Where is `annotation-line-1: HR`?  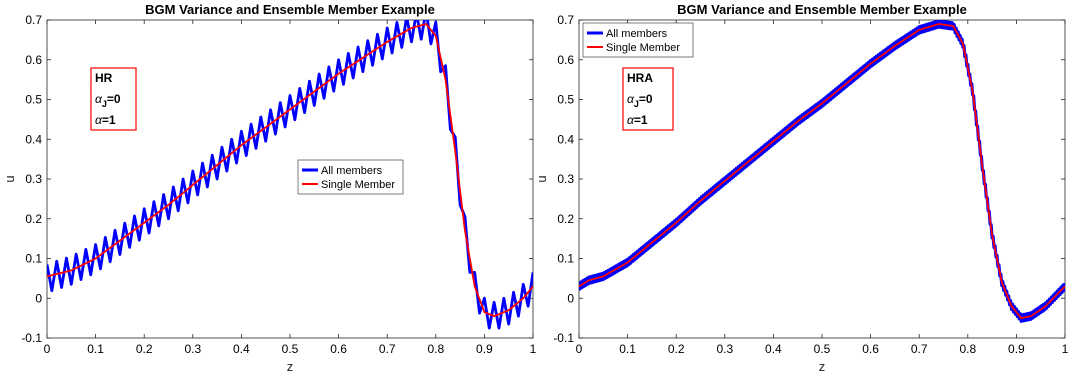 annotation-line-1: HR is located at coordinates (104, 78).